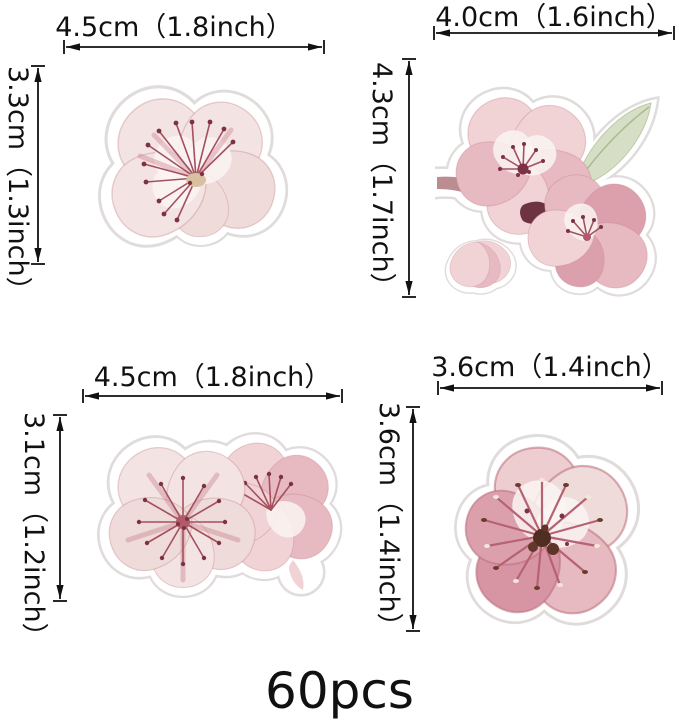  I want to click on left-blossom, so click(182, 510).